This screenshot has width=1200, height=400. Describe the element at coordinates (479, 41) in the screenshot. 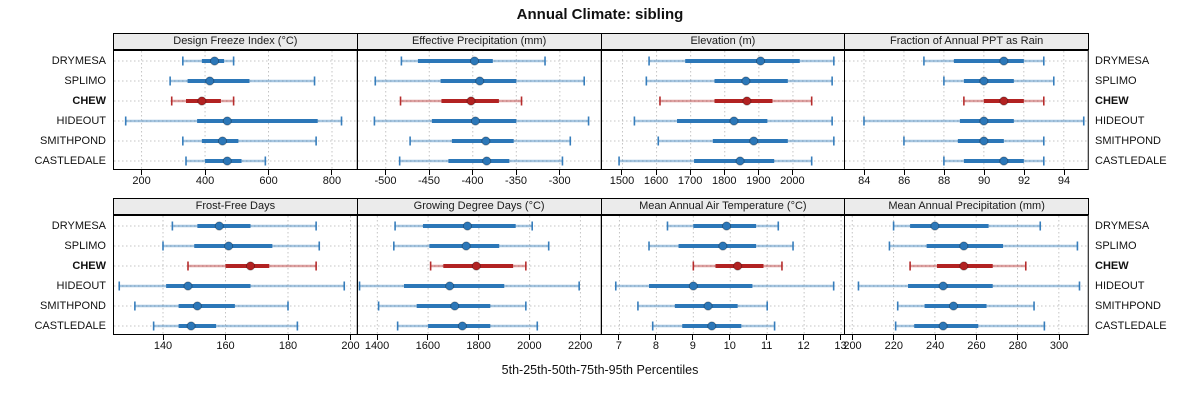

I see `panel-header: Effective Precipitation (mm)` at that location.